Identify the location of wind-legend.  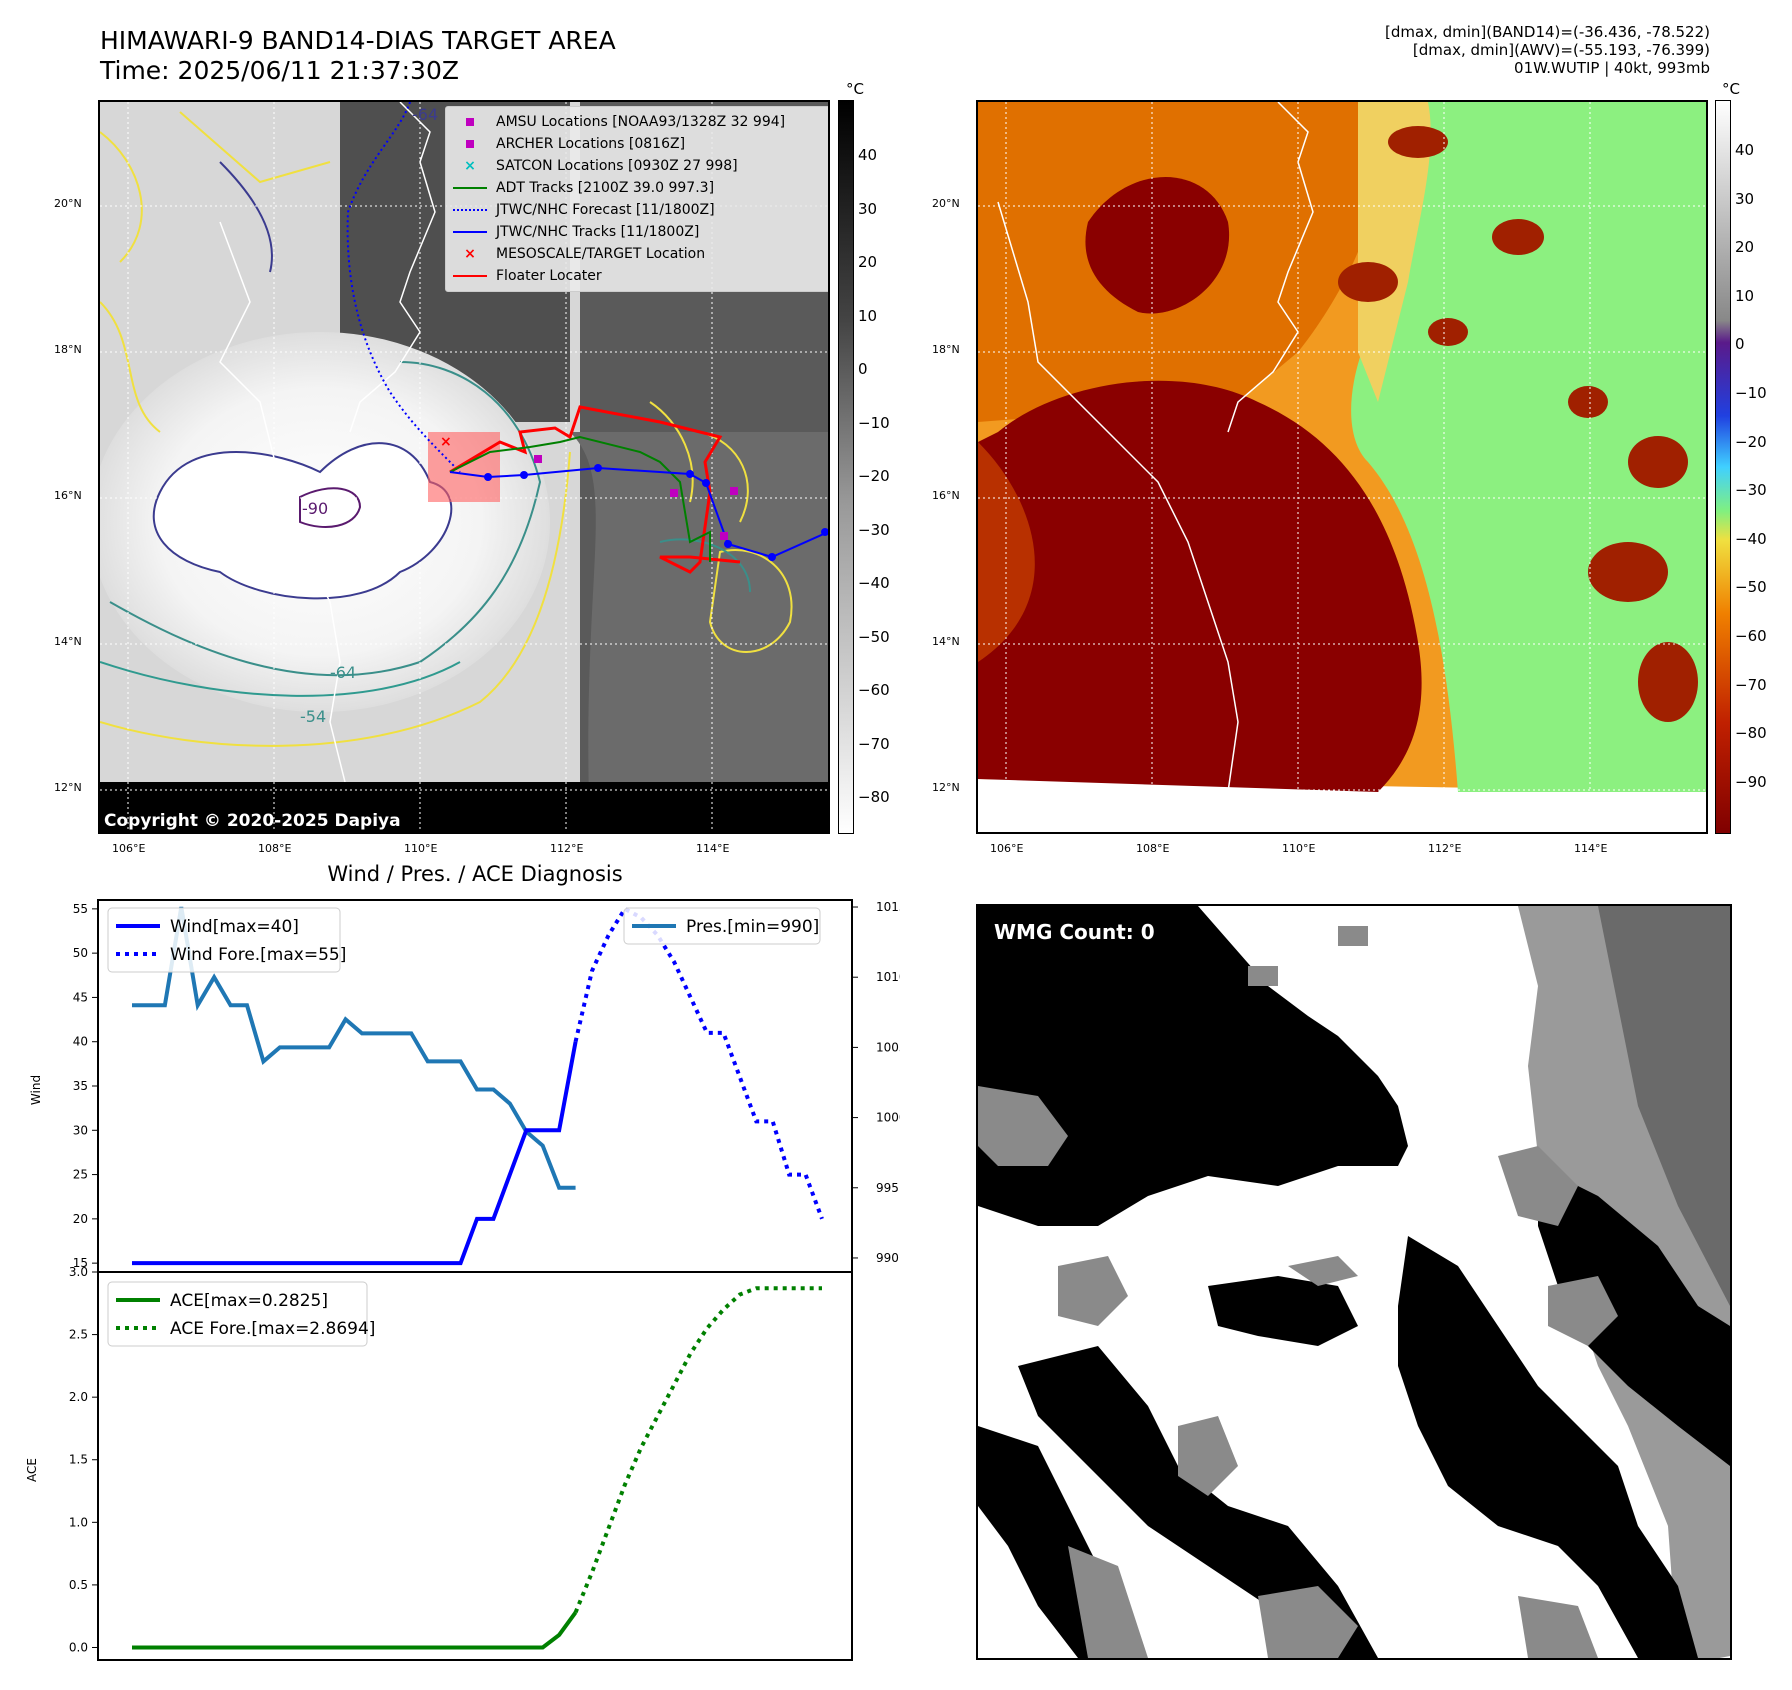
(224, 940).